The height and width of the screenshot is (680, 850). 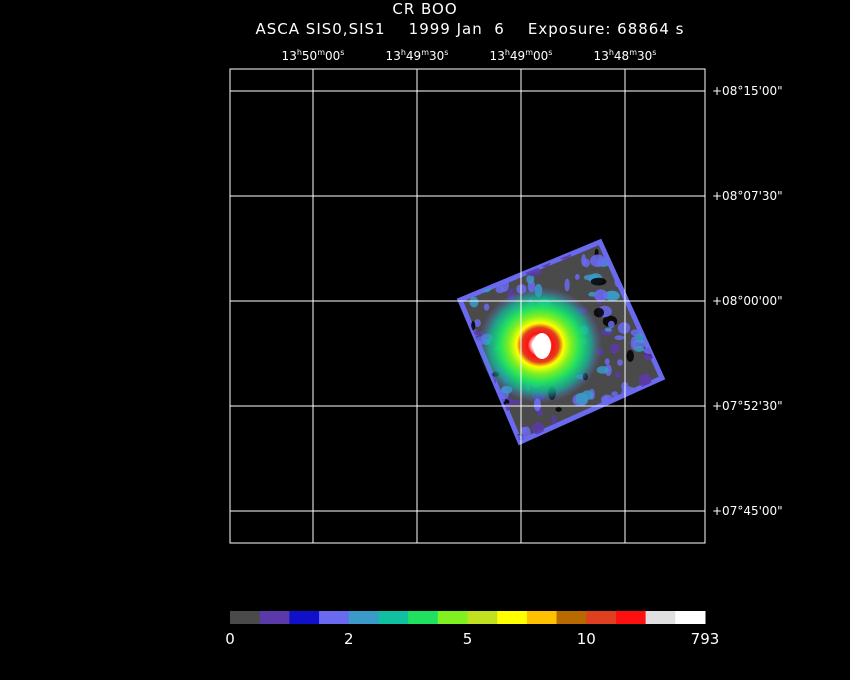 What do you see at coordinates (747, 406) in the screenshot?
I see `dec-tick-label: +07°52'30"` at bounding box center [747, 406].